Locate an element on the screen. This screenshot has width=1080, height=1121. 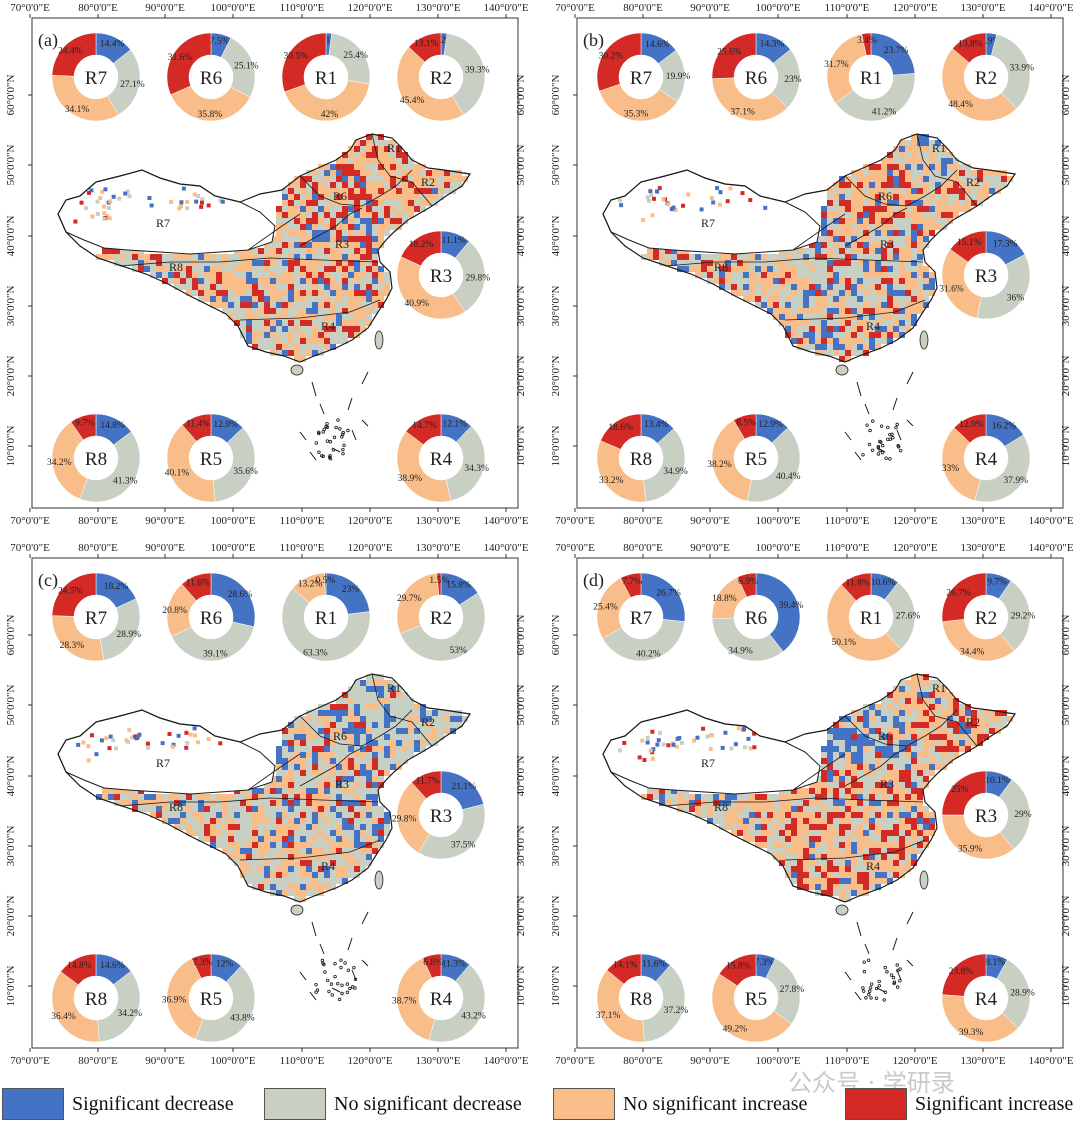
donut-region-label: R2 is located at coordinates (441, 78).